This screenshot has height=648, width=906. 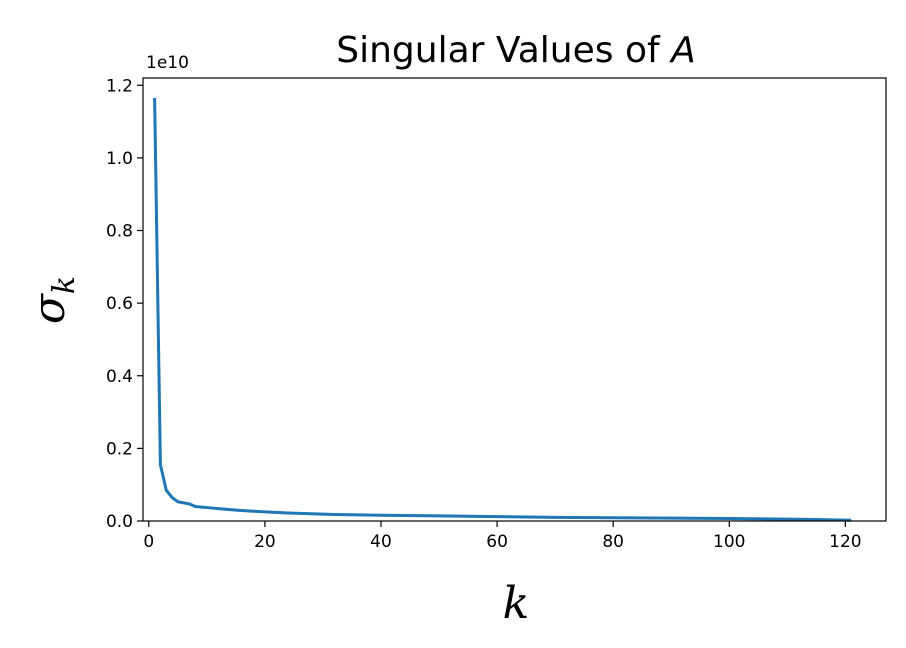 I want to click on x-axis-label: k, so click(x=516, y=603).